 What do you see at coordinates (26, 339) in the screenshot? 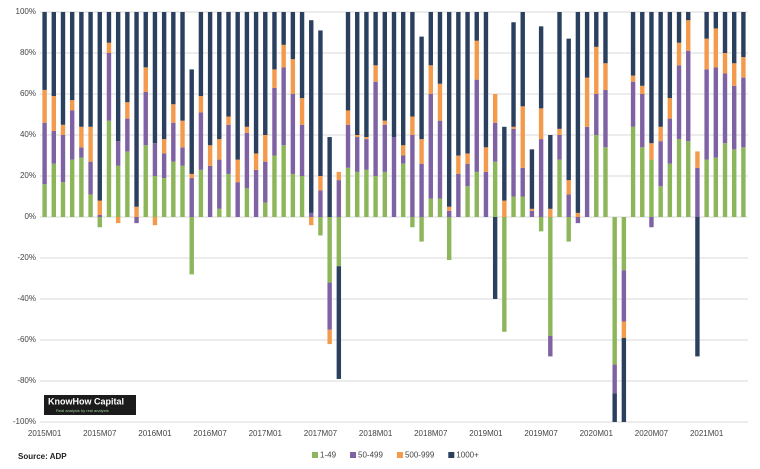
I see `y-tick-label: -60%` at bounding box center [26, 339].